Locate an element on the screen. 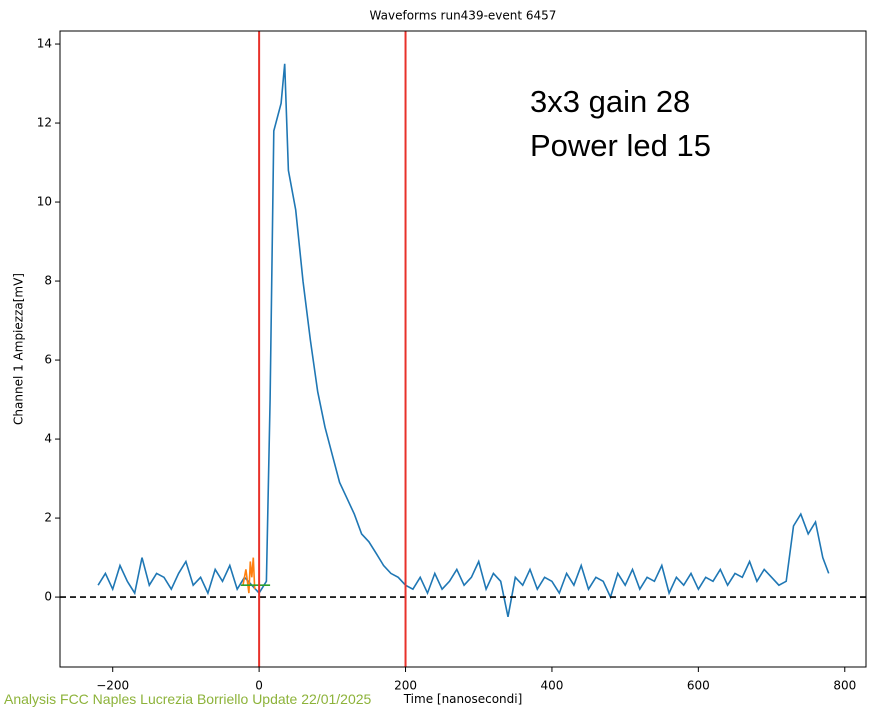 Image resolution: width=870 pixels, height=709 pixels. x-tick-label: 0 is located at coordinates (259, 686).